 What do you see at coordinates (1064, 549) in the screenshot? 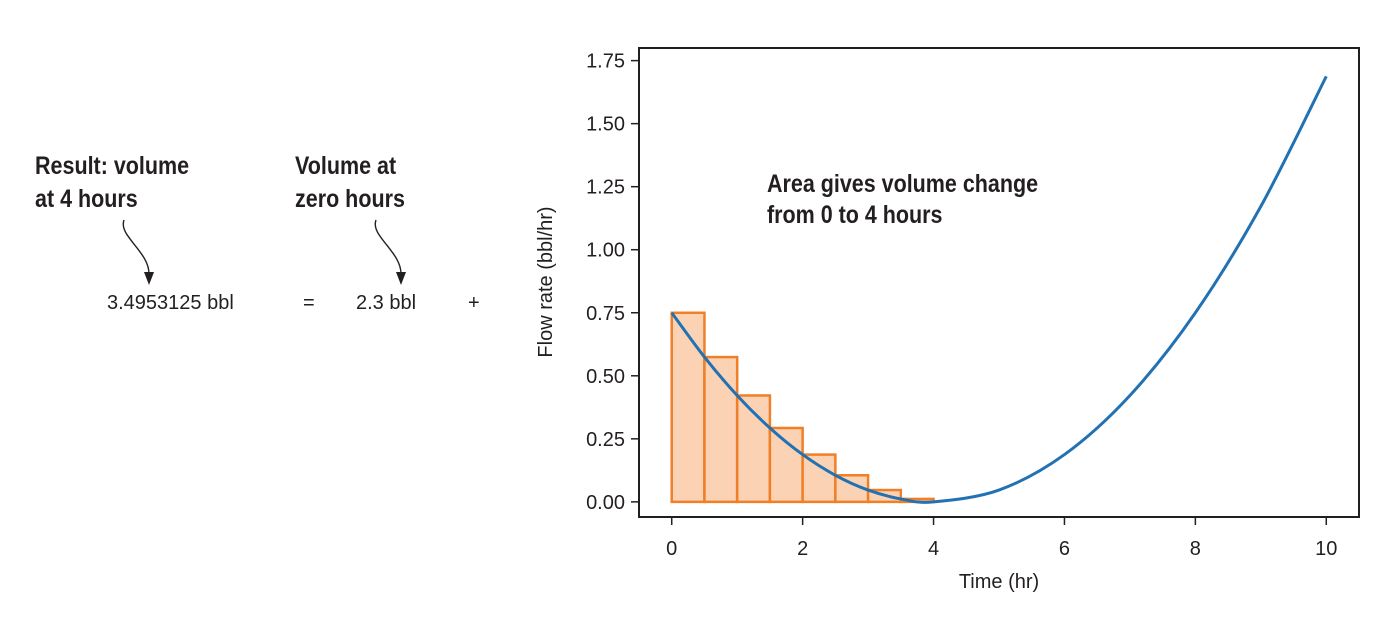
I see `x-tick-label-3: 6` at bounding box center [1064, 549].